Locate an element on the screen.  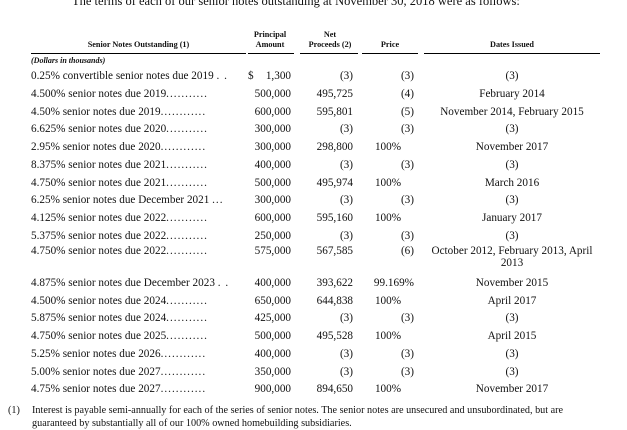
header-notes: Senior Notes Outstanding (1) is located at coordinates (138, 45).